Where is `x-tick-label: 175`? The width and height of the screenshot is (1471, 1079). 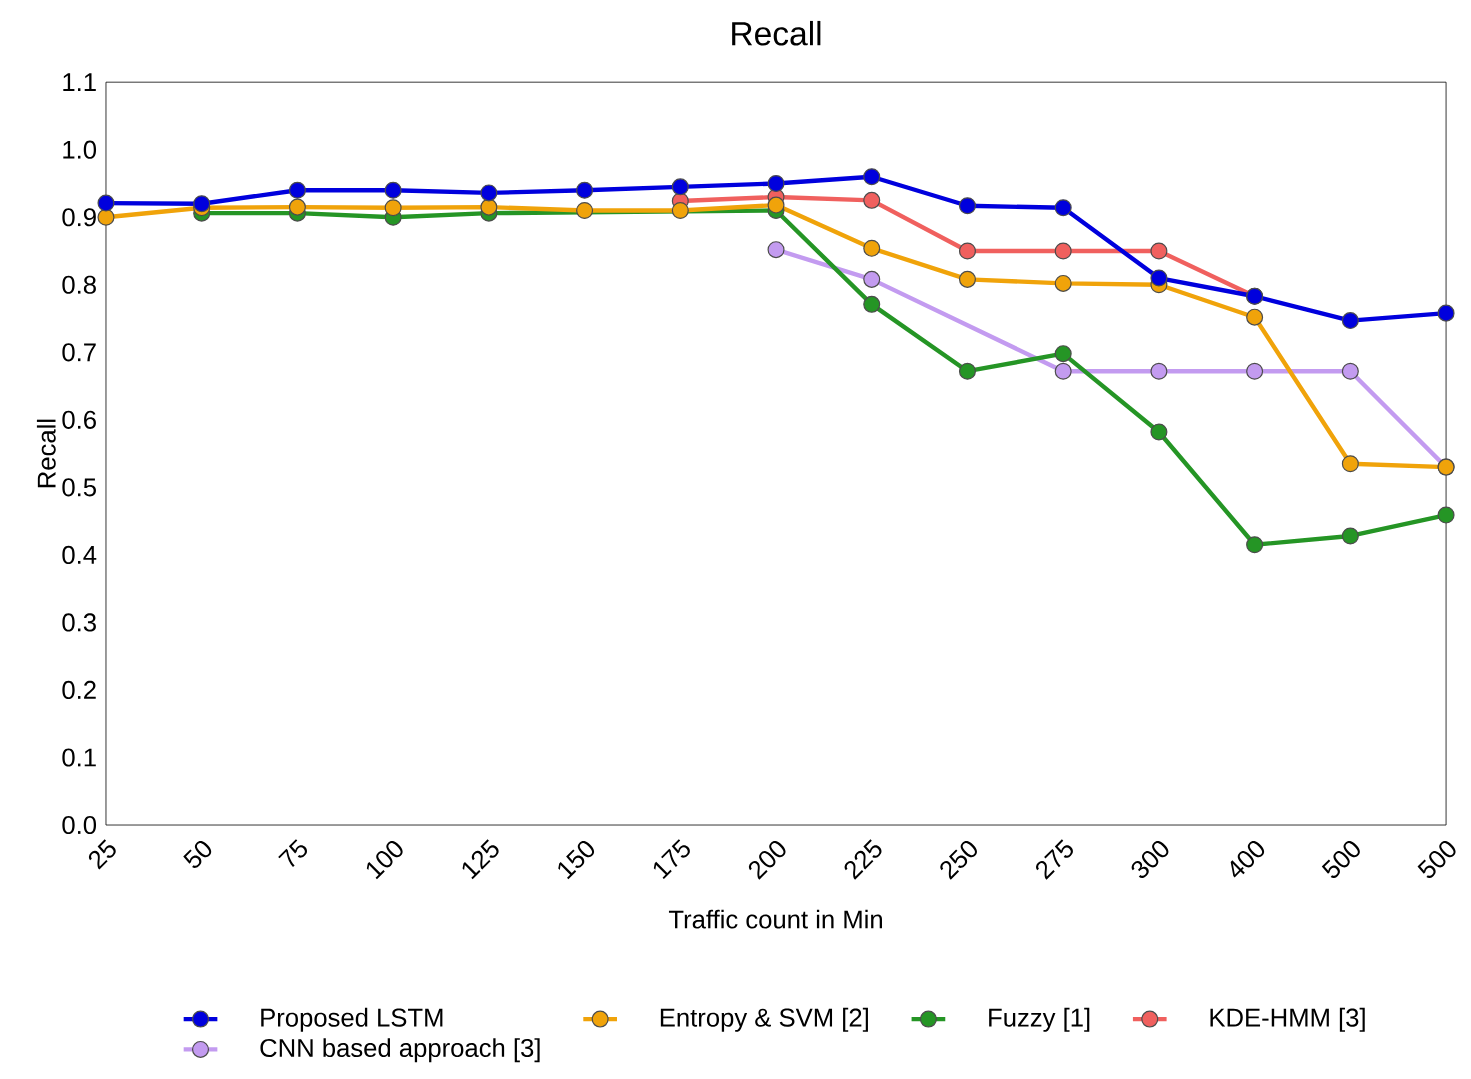
x-tick-label: 175 is located at coordinates (671, 859).